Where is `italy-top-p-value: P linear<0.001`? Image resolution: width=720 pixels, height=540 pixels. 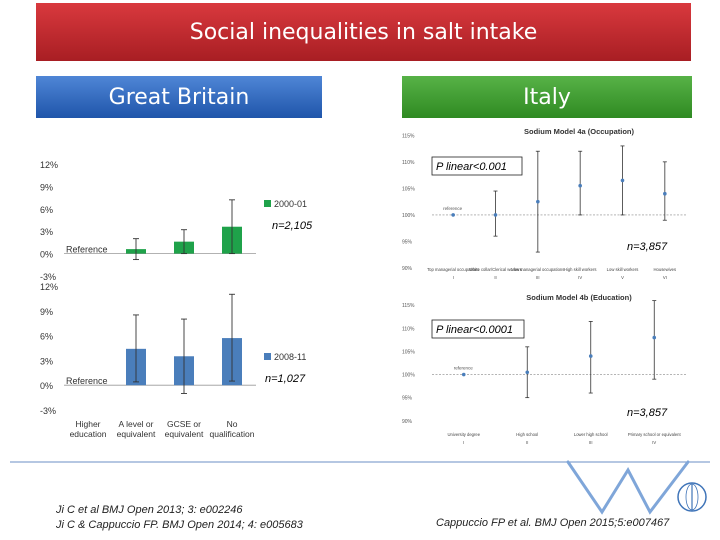 italy-top-p-value: P linear<0.001 is located at coordinates (471, 167).